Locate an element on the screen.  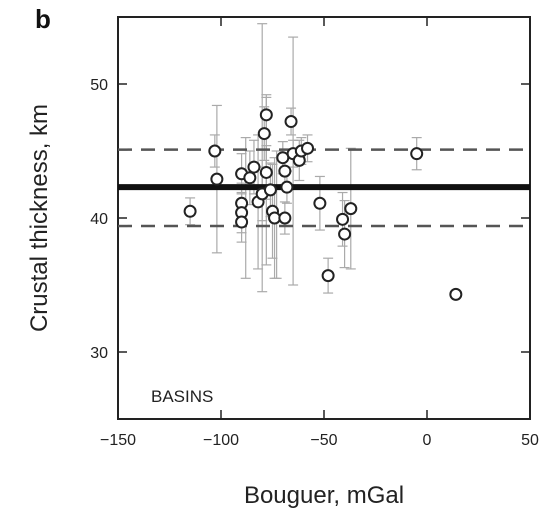
basins-annotation: BASINS is located at coordinates (182, 396).